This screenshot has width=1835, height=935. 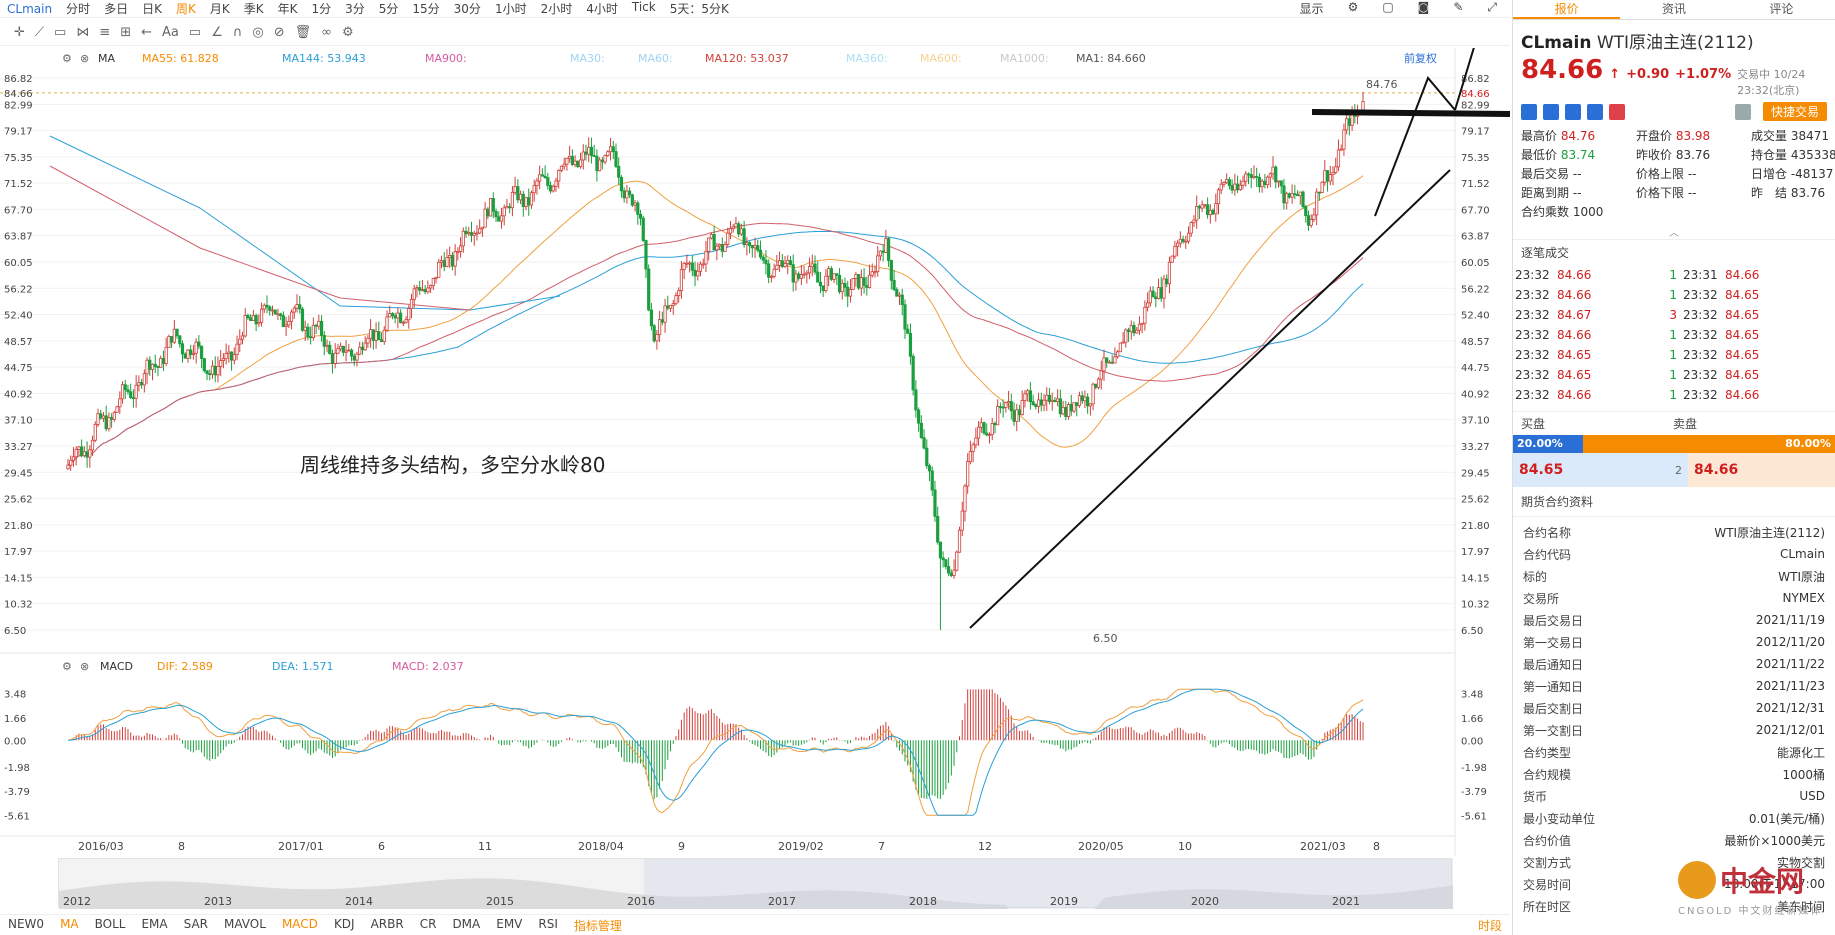 I want to click on trade-status: 交易中 10/24 23:32(北京), so click(x=1771, y=82).